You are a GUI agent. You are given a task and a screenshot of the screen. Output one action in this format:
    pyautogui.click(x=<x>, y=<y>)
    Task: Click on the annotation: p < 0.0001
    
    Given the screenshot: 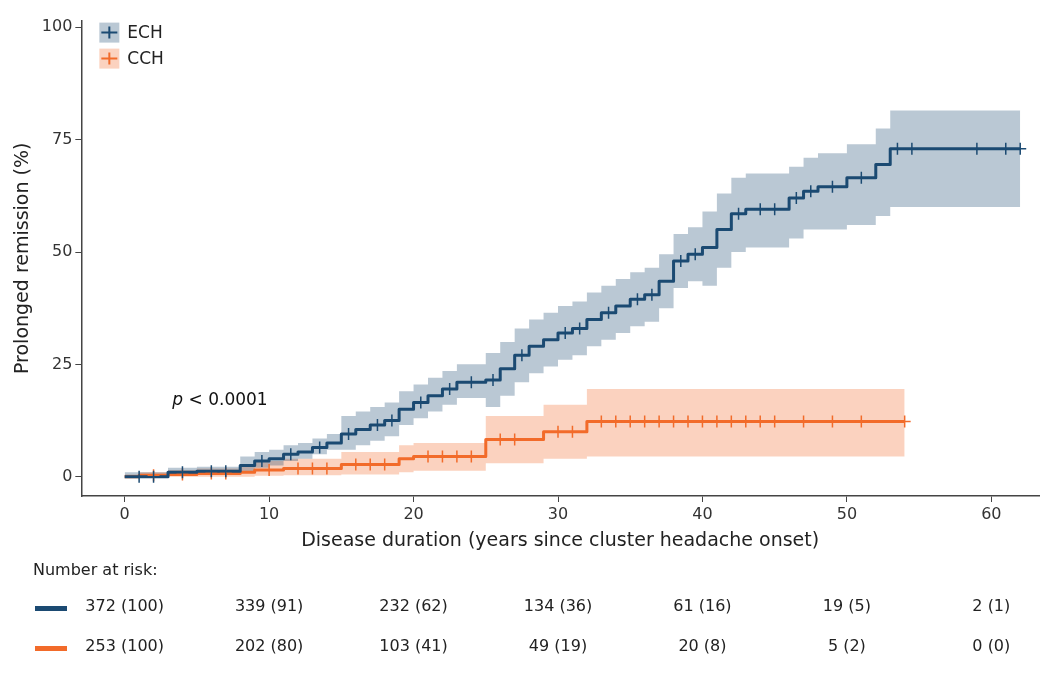 What is the action you would take?
    pyautogui.click(x=219, y=399)
    